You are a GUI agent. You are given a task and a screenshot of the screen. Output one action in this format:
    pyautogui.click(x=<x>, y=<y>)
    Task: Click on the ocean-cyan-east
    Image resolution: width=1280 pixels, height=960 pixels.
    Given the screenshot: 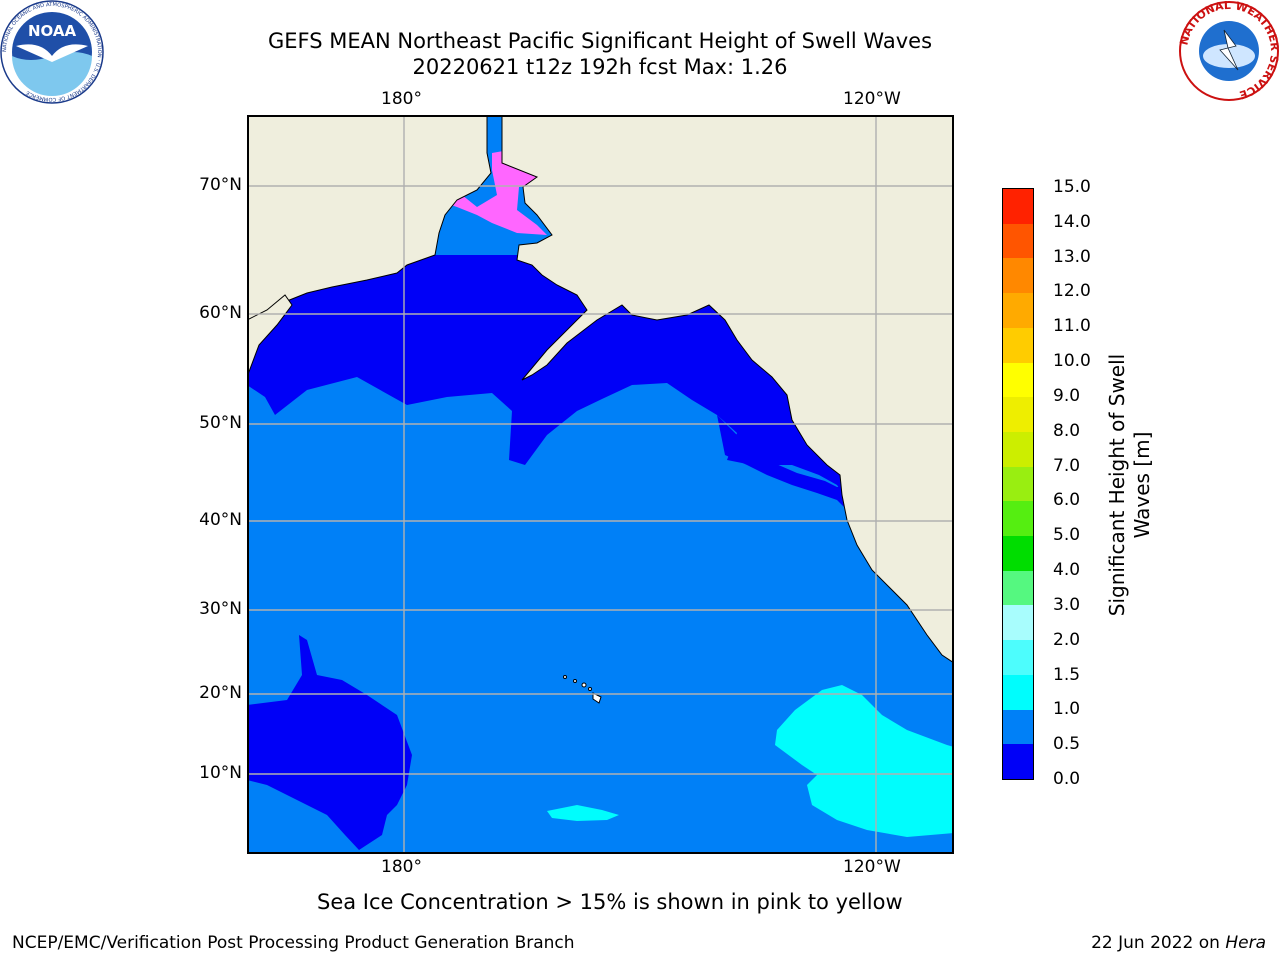 What is the action you would take?
    pyautogui.click(x=864, y=761)
    